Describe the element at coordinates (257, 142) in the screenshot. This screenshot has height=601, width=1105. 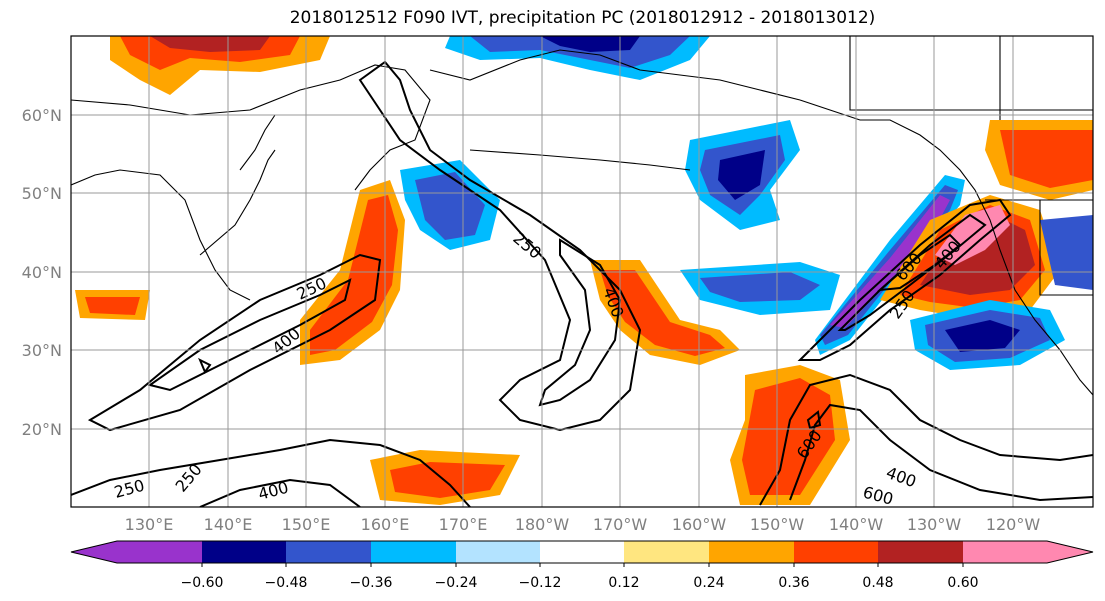
I see `sakhalin-coastline` at that location.